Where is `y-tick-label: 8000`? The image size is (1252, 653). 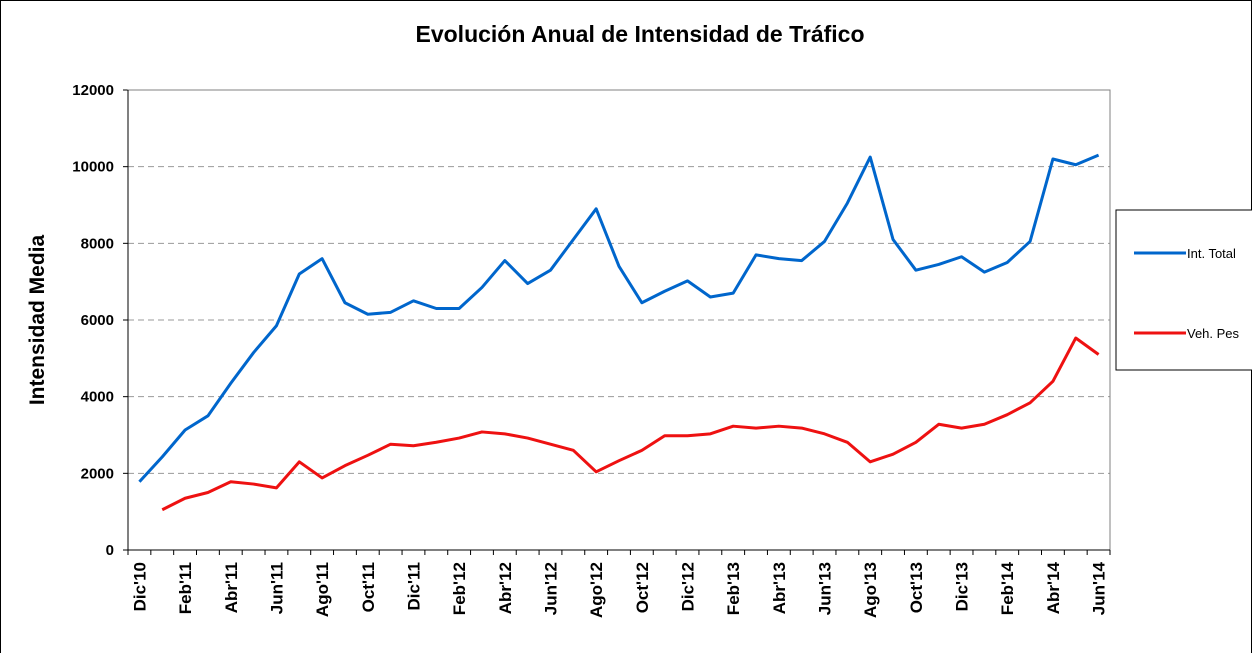
y-tick-label: 8000 is located at coordinates (97, 243).